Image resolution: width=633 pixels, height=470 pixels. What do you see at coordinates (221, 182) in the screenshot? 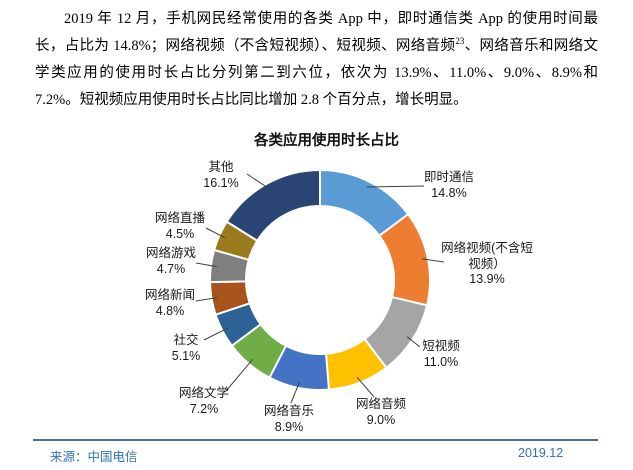
I see `callout-value: 16.1%` at bounding box center [221, 182].